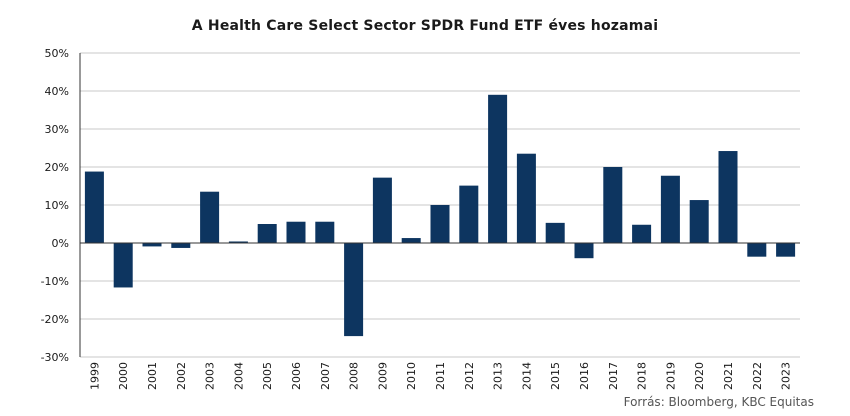 The image size is (850, 416). What do you see at coordinates (440, 224) in the screenshot?
I see `bar-2011` at bounding box center [440, 224].